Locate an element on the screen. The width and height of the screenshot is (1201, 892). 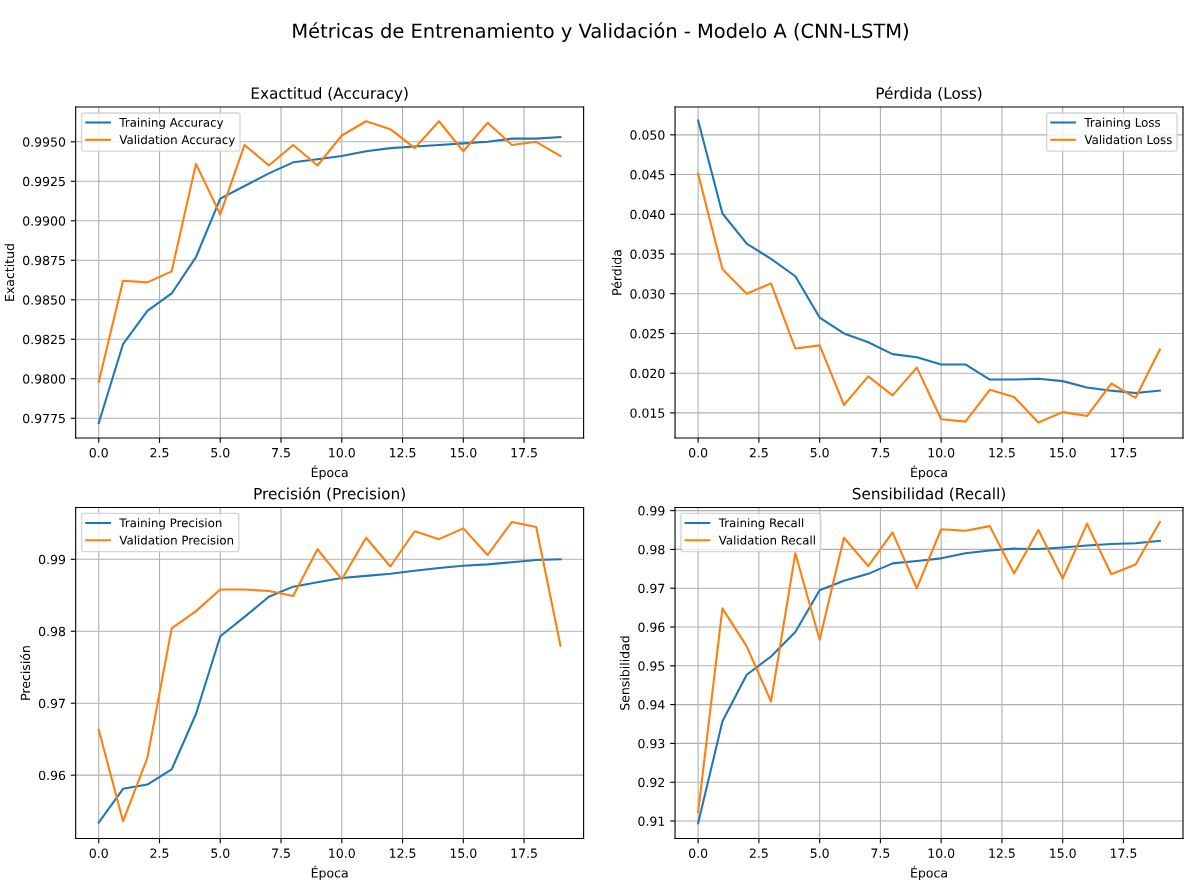
y-tick-label: 0.040 is located at coordinates (647, 214).